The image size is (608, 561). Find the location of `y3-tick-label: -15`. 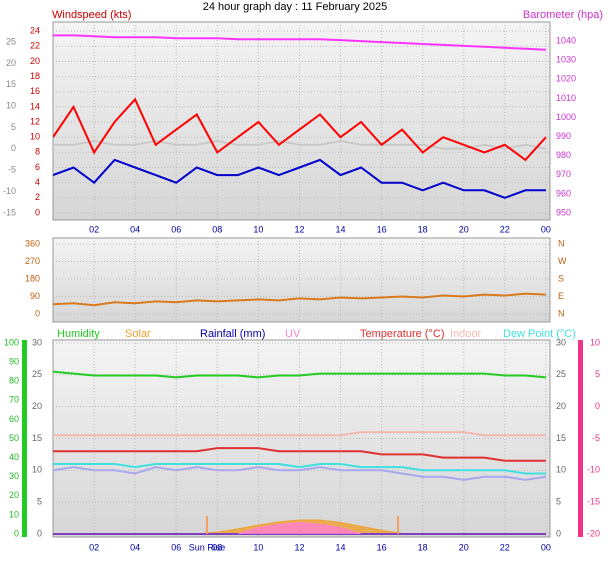

y3-tick-label: -15 is located at coordinates (9, 212).